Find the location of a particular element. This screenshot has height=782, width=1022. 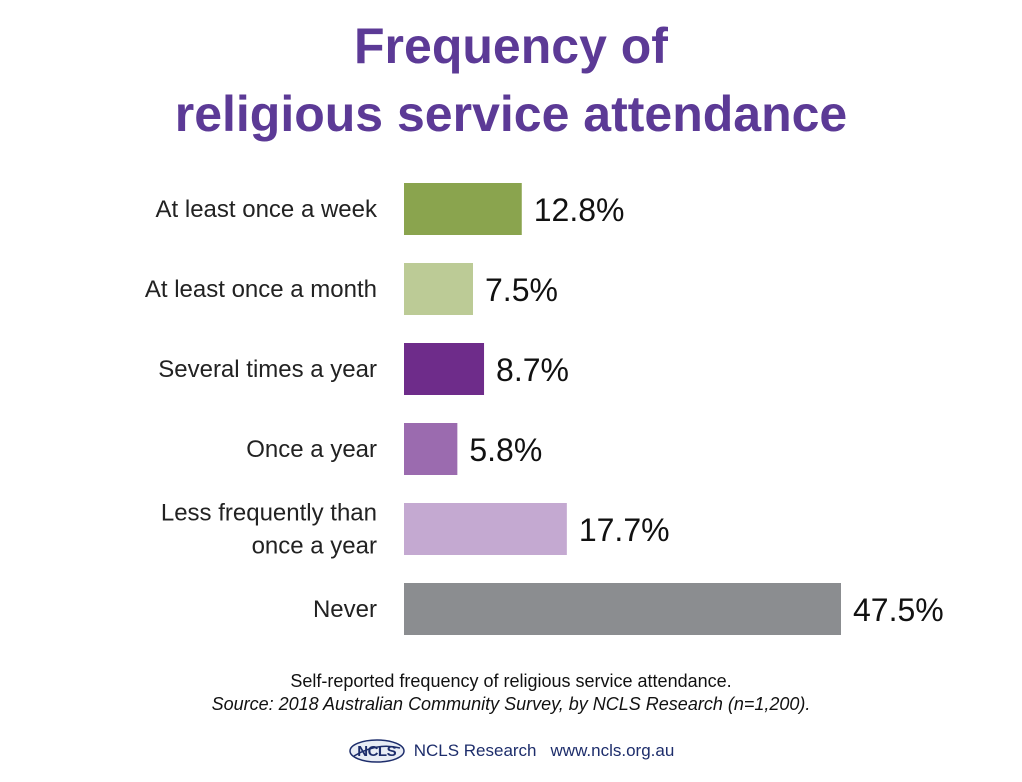

category-label-1: At least once a month is located at coordinates (261, 289).